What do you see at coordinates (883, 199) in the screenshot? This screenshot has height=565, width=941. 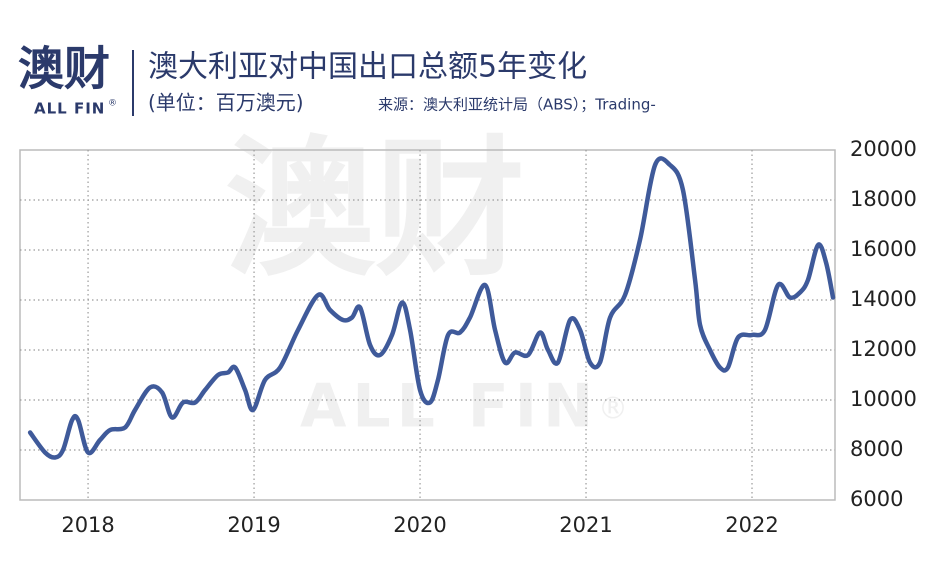 I see `y-tick-label: 18000` at bounding box center [883, 199].